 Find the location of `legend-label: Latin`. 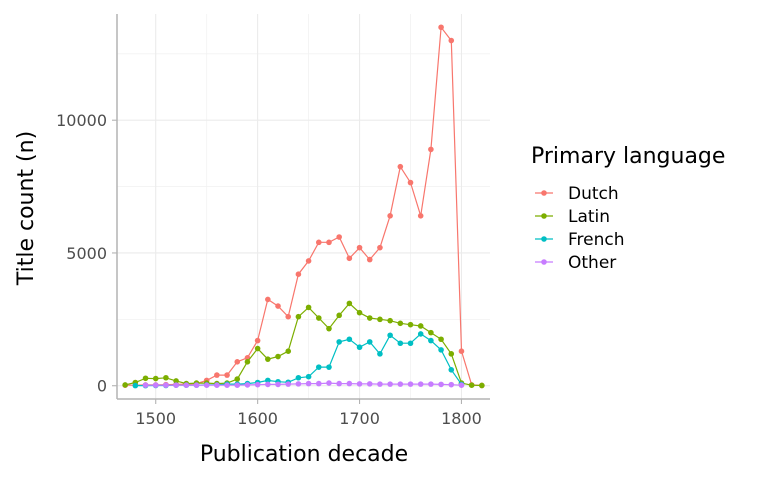

legend-label: Latin is located at coordinates (589, 217).